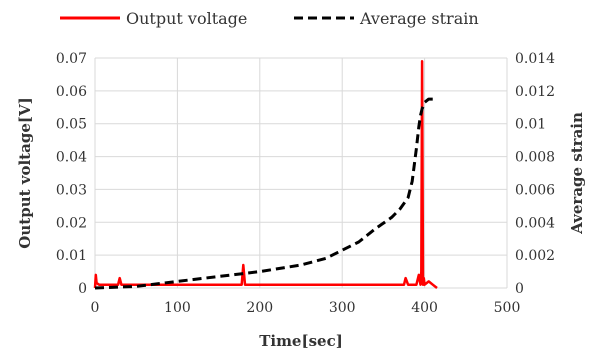 The width and height of the screenshot is (595, 358). What do you see at coordinates (71, 59) in the screenshot?
I see `y-tick-label: 0.07` at bounding box center [71, 59].